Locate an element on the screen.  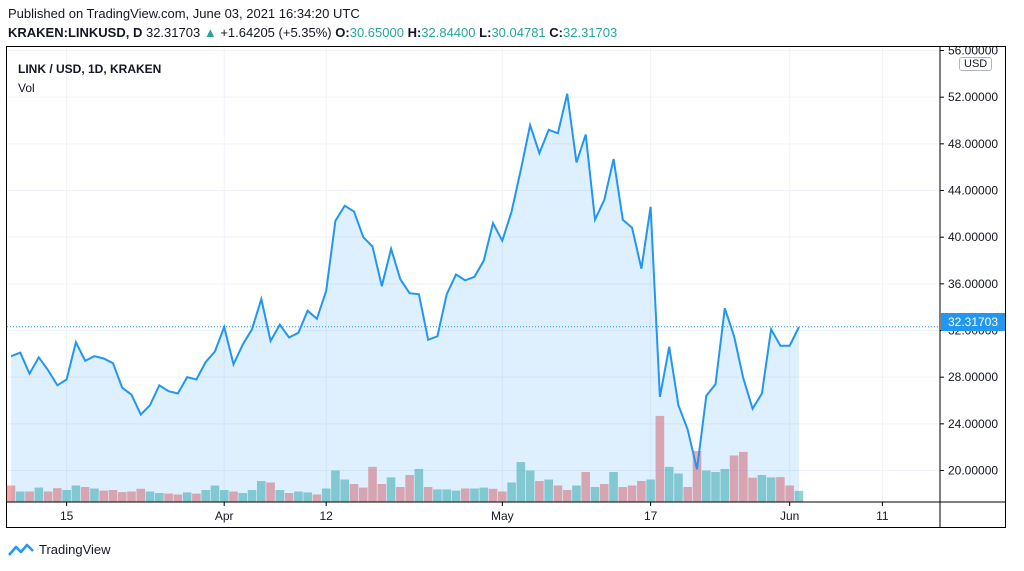
x-tick-label: 17 is located at coordinates (651, 516).